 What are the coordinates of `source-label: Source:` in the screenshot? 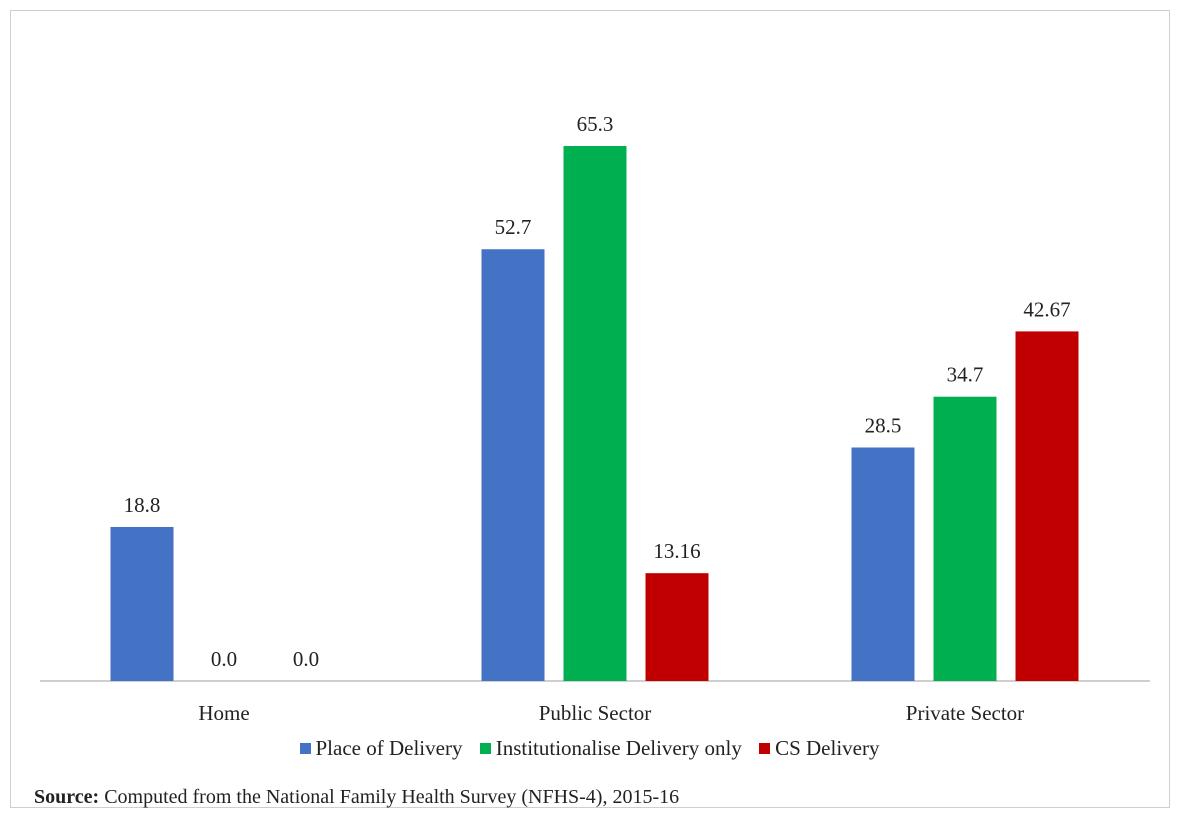 It's located at (67, 797).